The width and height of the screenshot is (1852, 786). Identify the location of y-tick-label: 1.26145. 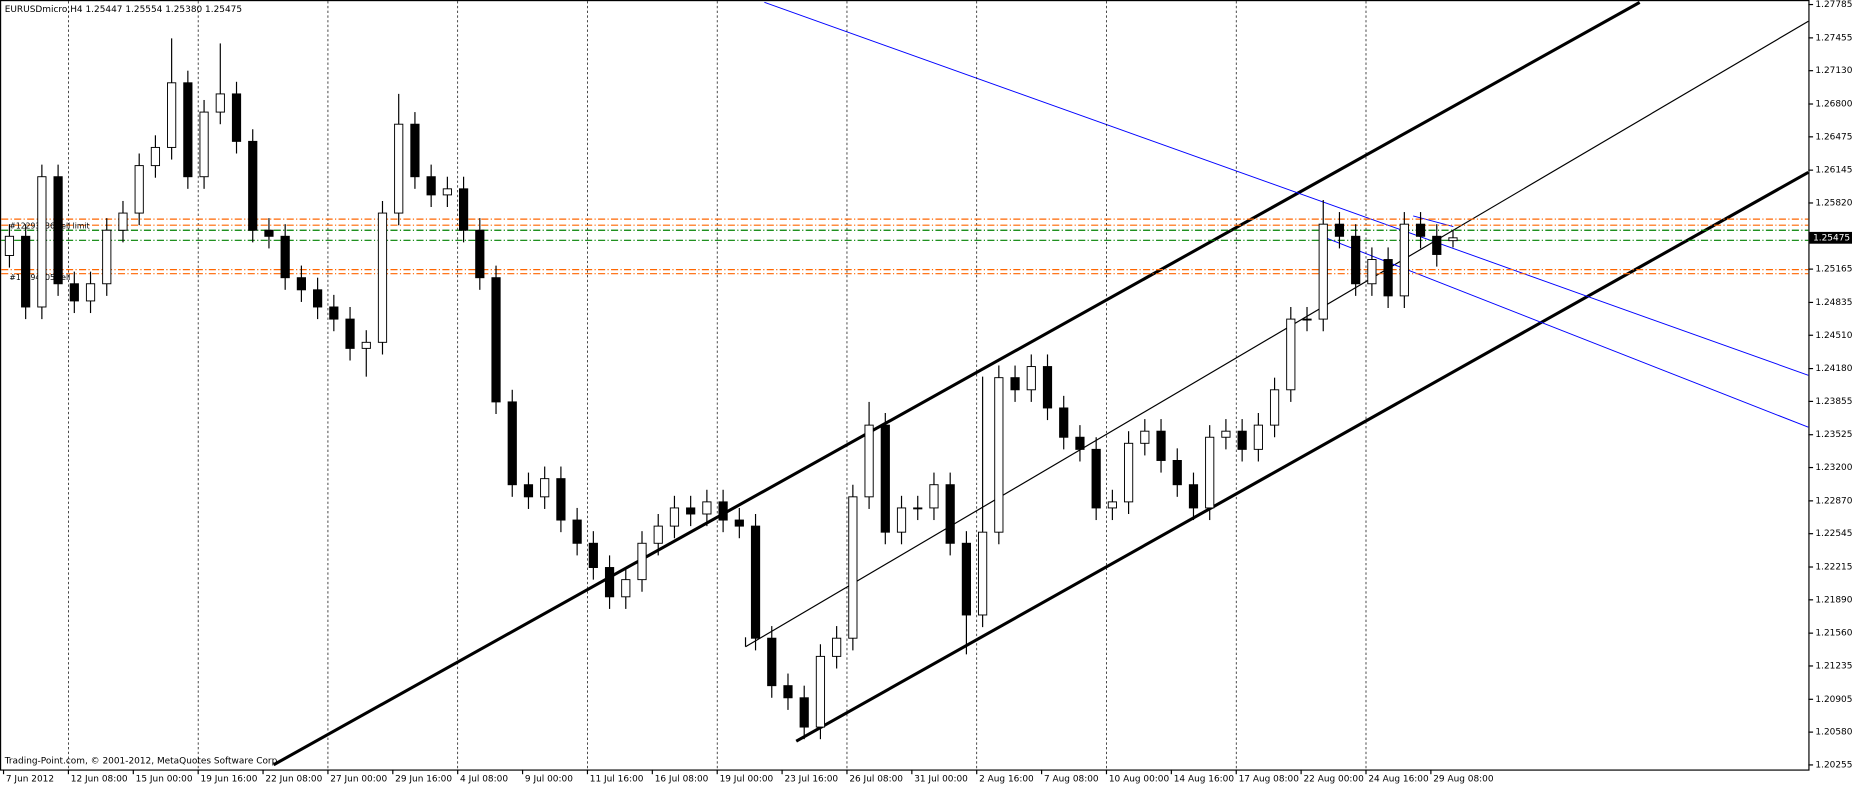
(1833, 171).